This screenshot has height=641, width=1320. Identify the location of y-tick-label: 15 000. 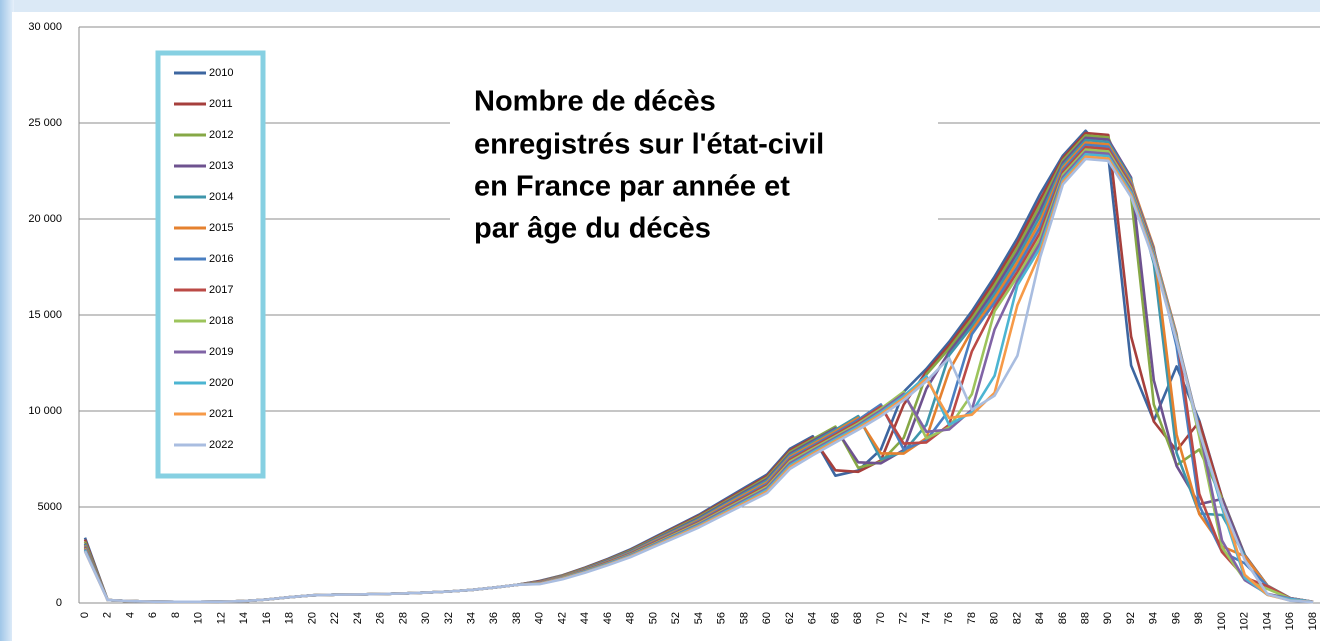
(45, 315).